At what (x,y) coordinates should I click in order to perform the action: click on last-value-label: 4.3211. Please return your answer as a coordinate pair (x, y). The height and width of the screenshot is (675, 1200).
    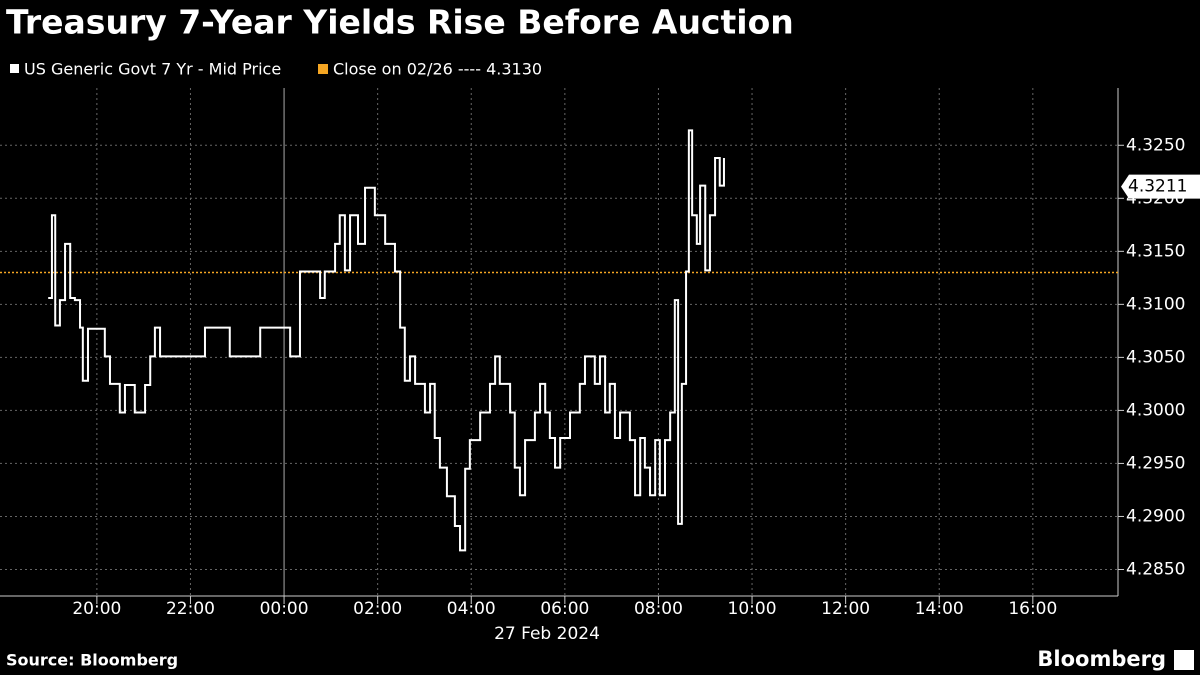
    Looking at the image, I should click on (1157, 187).